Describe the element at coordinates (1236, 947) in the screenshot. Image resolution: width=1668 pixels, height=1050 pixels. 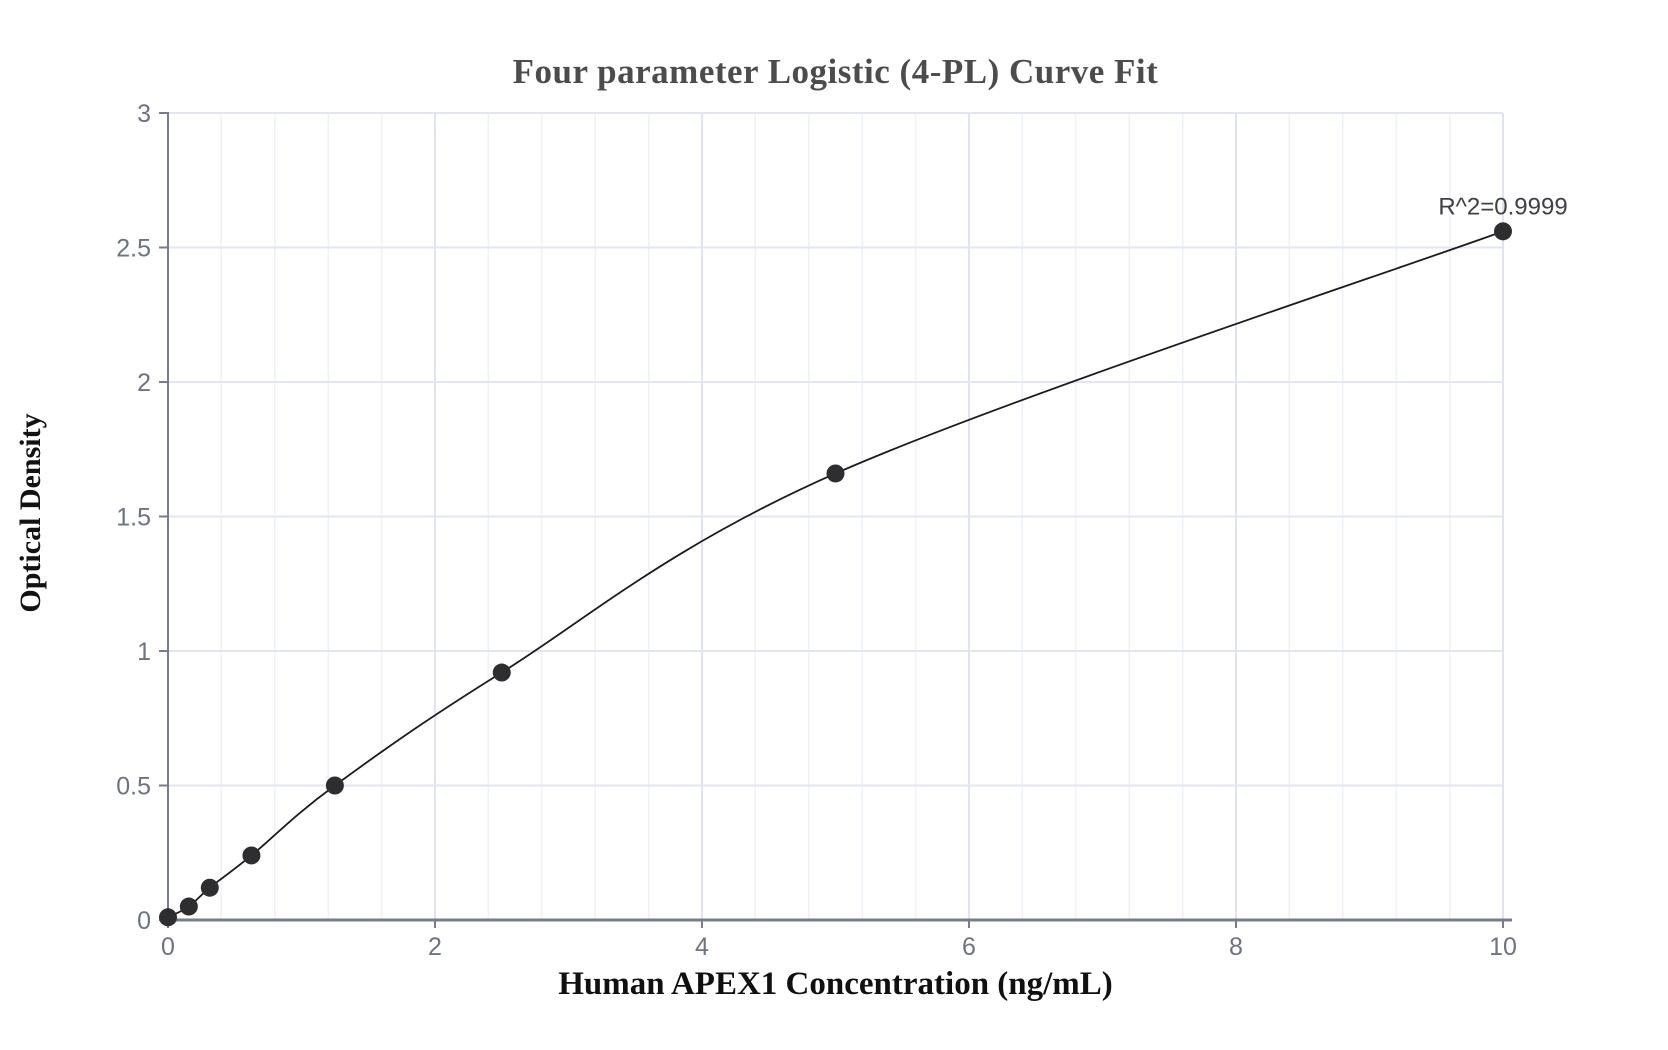
I see `x-tick-label: 8` at that location.